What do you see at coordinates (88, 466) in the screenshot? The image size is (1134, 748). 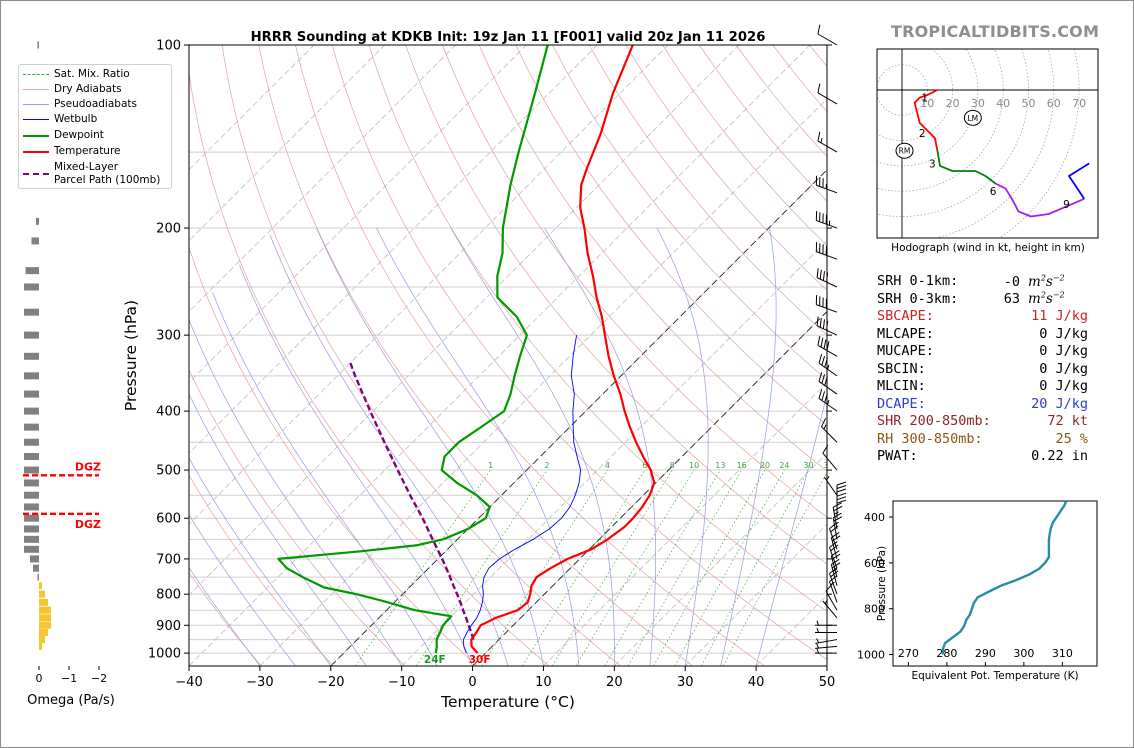 I see `dgz-label: DGZ` at bounding box center [88, 466].